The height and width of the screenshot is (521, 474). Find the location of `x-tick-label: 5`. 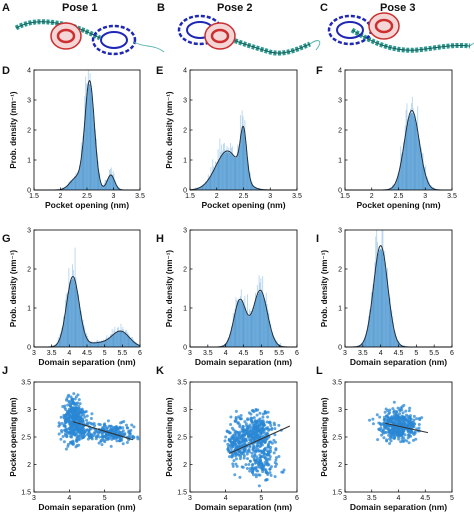

x-tick-label: 5 is located at coordinates (261, 498).